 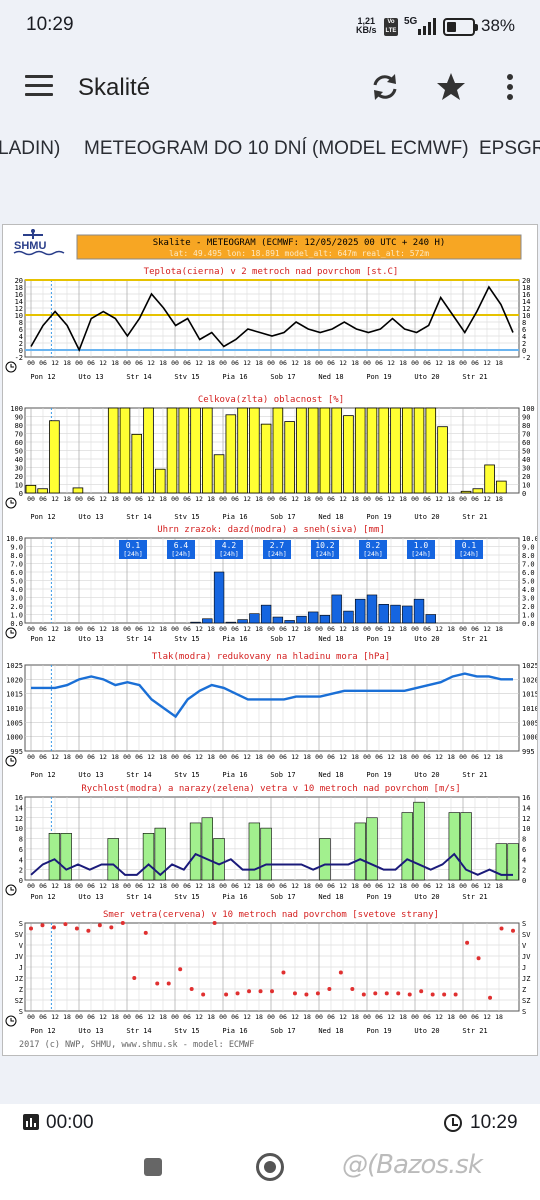 I want to click on y-tick-label: 18, so click(x=19, y=288).